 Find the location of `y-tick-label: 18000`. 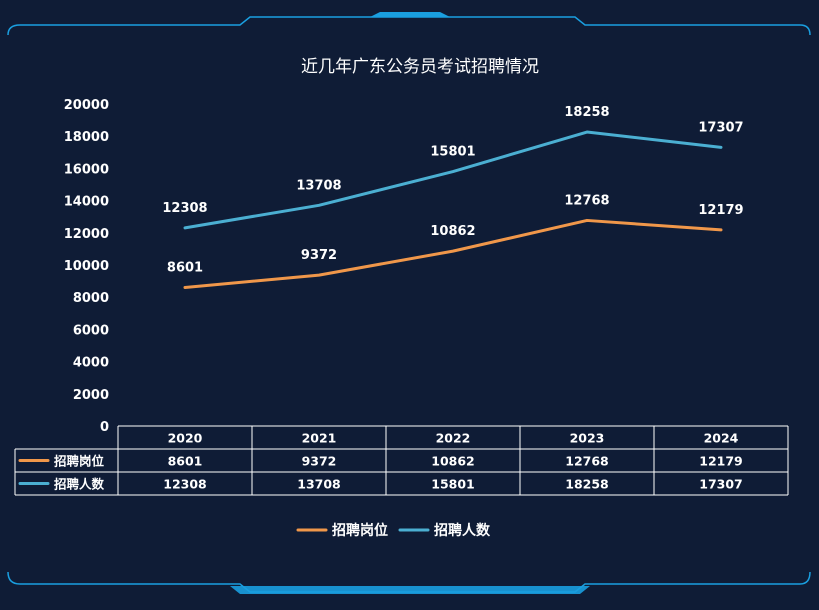

y-tick-label: 18000 is located at coordinates (86, 137).